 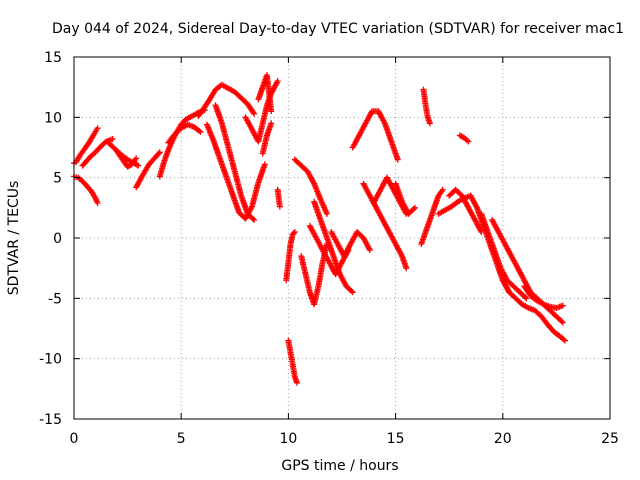 What do you see at coordinates (610, 439) in the screenshot?
I see `x-tick-label: 25` at bounding box center [610, 439].